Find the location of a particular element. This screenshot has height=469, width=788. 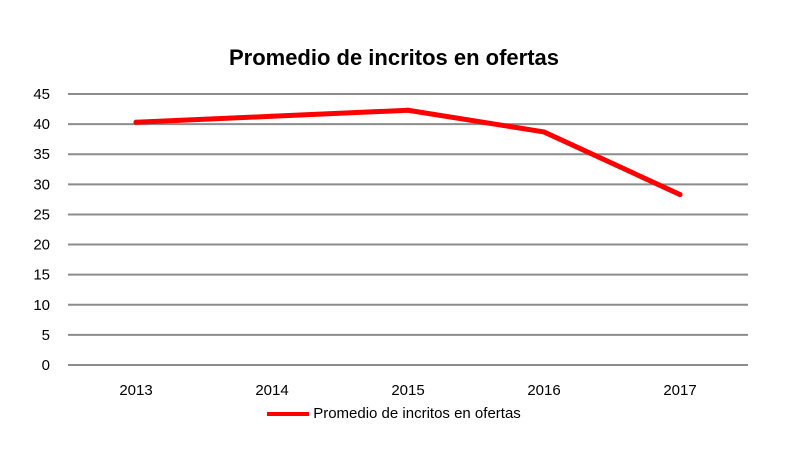

legend-swatch is located at coordinates (288, 413).